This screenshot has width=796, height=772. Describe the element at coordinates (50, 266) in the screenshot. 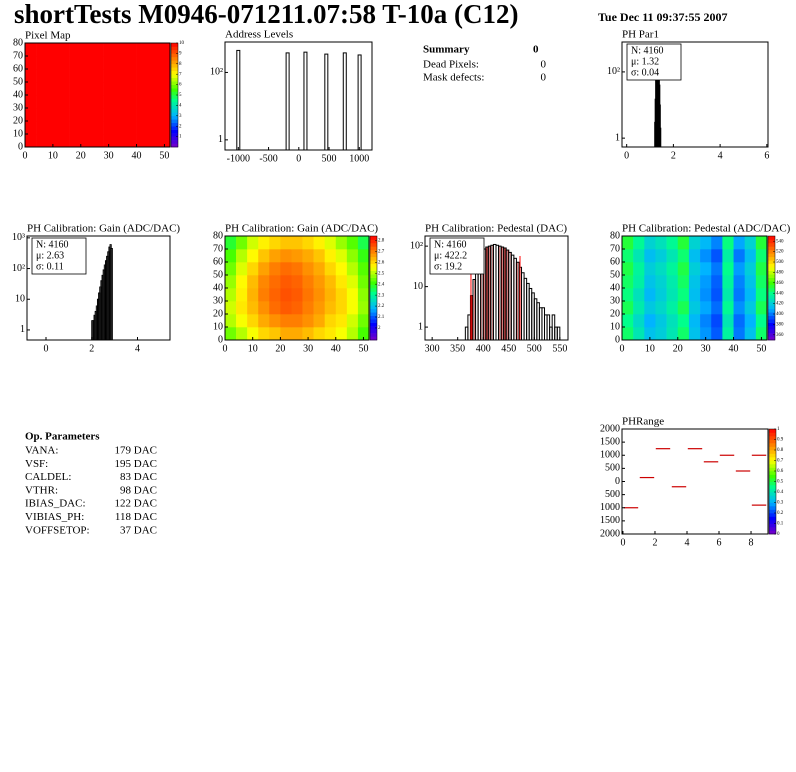

I see `stats-line: σ: 0.11` at that location.